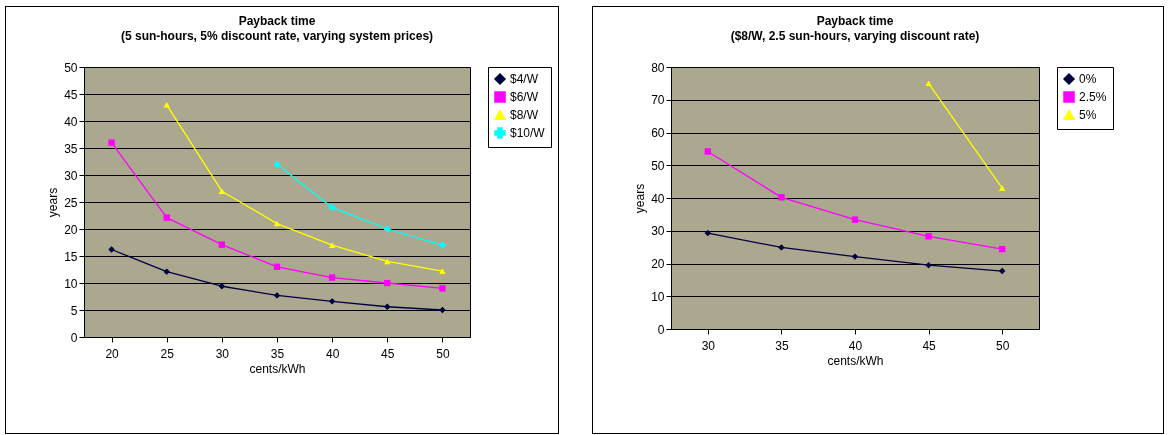 The height and width of the screenshot is (435, 1168). Describe the element at coordinates (71, 256) in the screenshot. I see `y-tick-label: 15` at that location.